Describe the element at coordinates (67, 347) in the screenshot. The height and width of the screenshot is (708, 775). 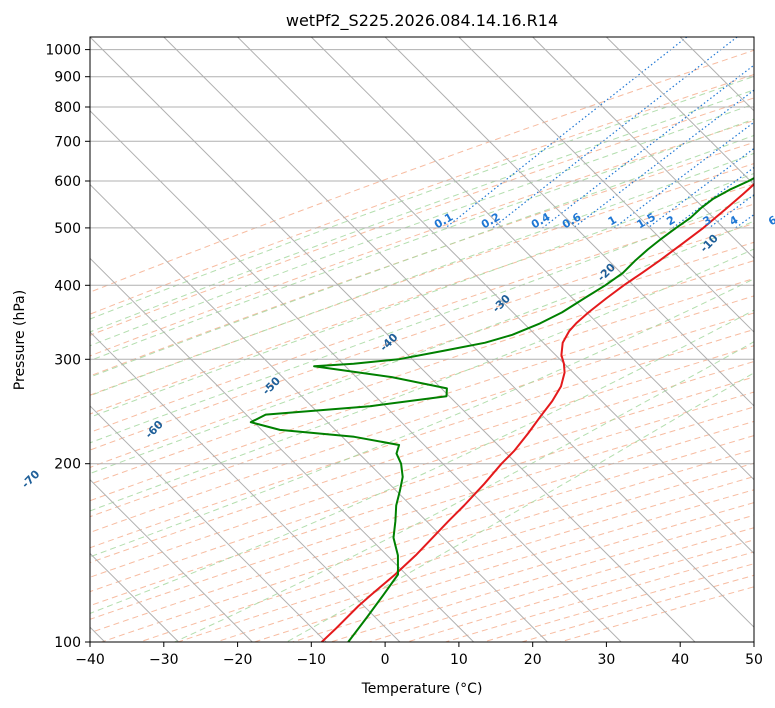
I see `y-axis: 1000 900 800 700 600 500 400 300 200 100` at that location.